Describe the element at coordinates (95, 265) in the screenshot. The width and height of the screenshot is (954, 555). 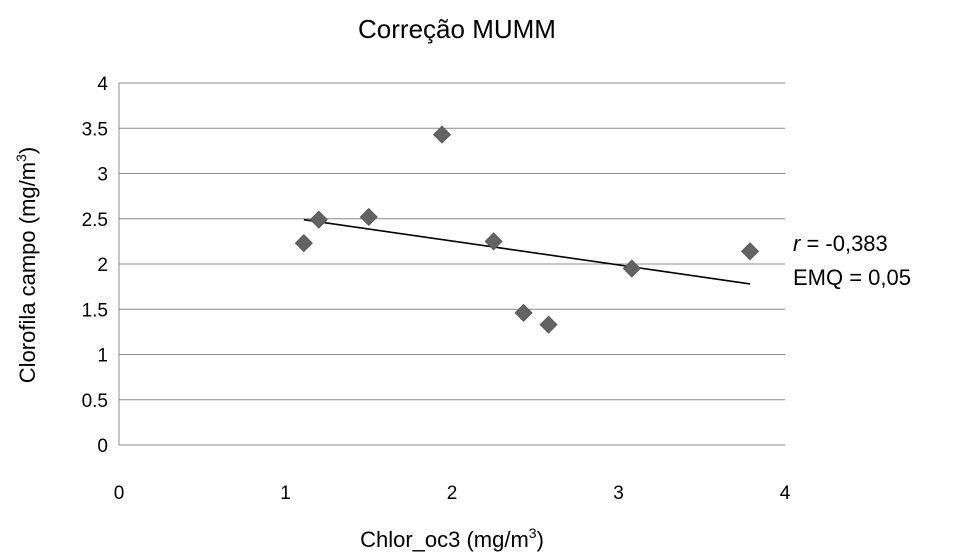
I see `y-tick-labels: 0 0.5 1 1.5 2 2.5 3 3.5 4` at that location.